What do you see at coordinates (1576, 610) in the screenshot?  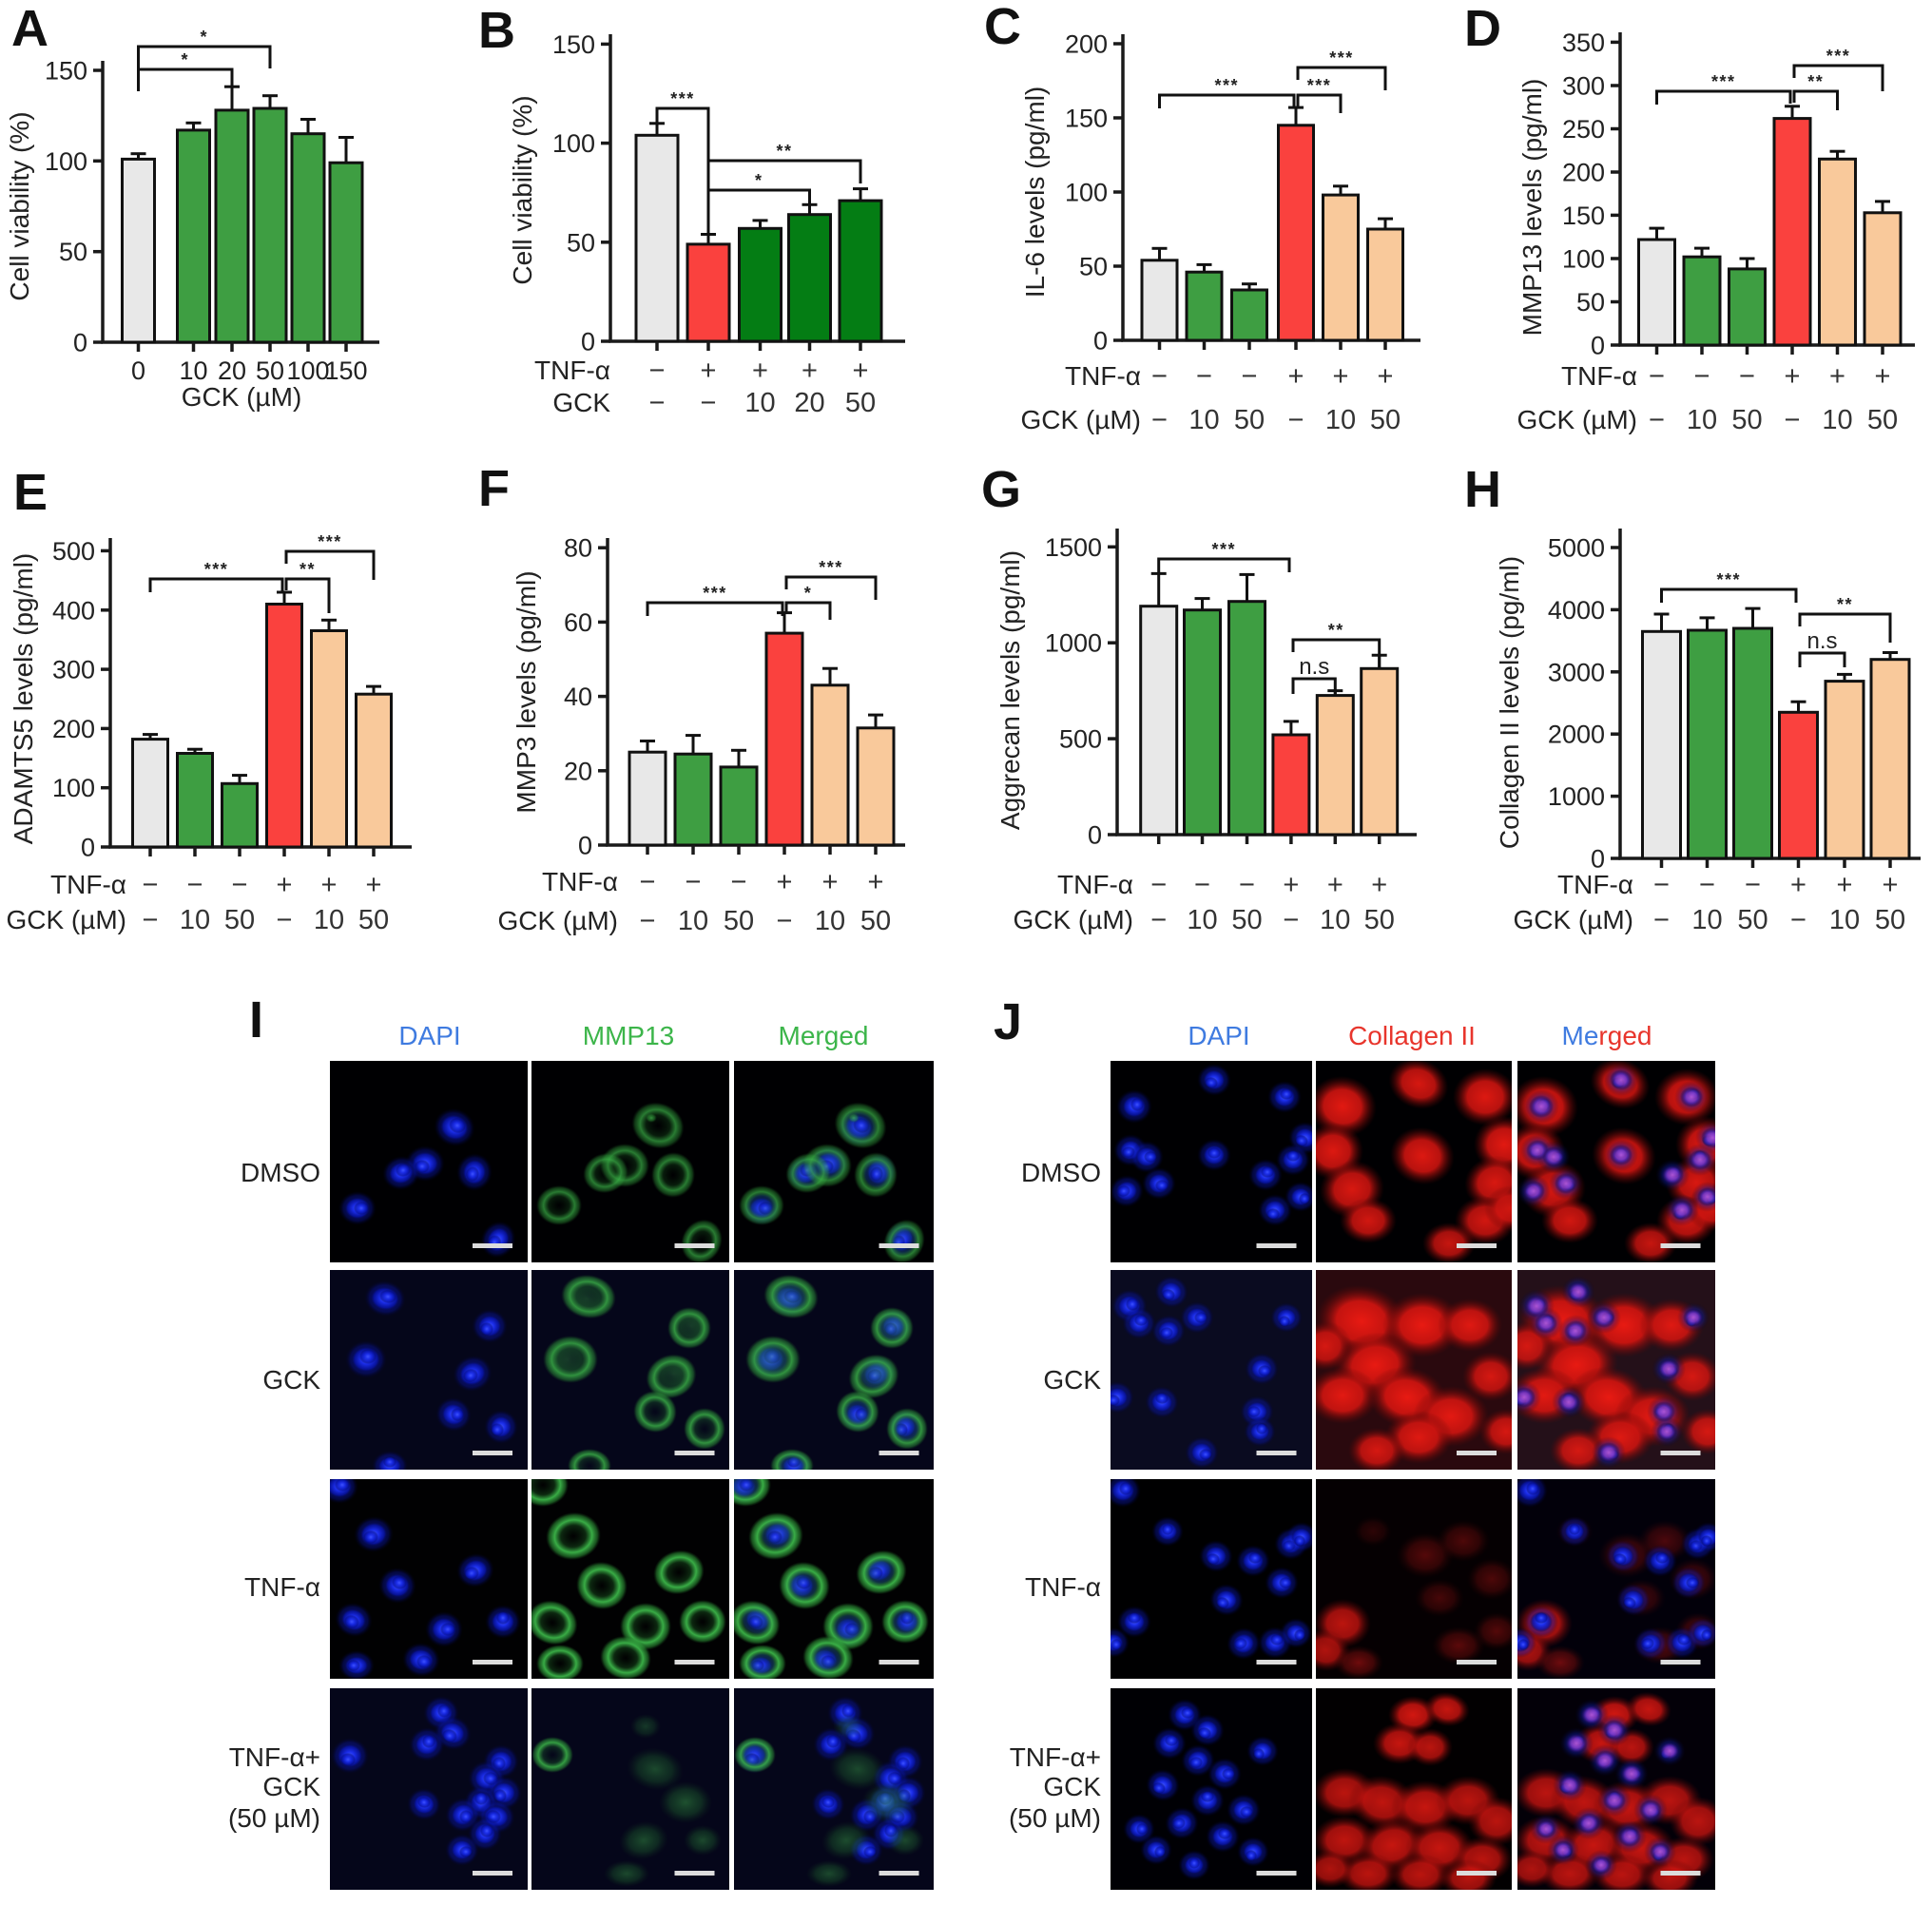 I see `svg-text: 4000` at bounding box center [1576, 610].